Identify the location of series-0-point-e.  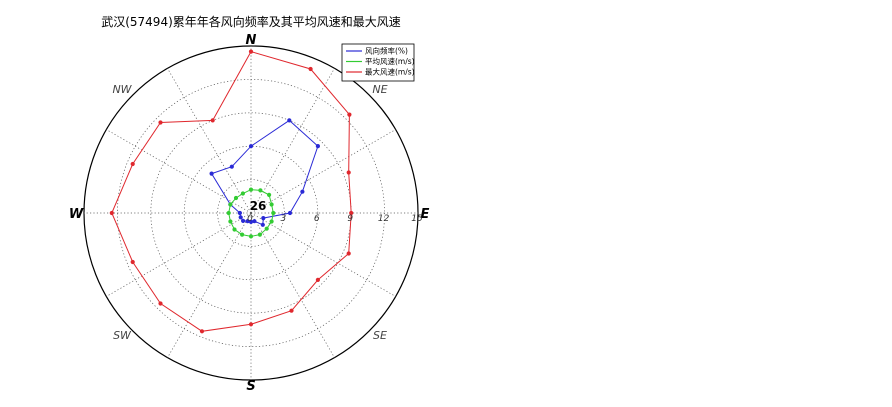
(290, 213).